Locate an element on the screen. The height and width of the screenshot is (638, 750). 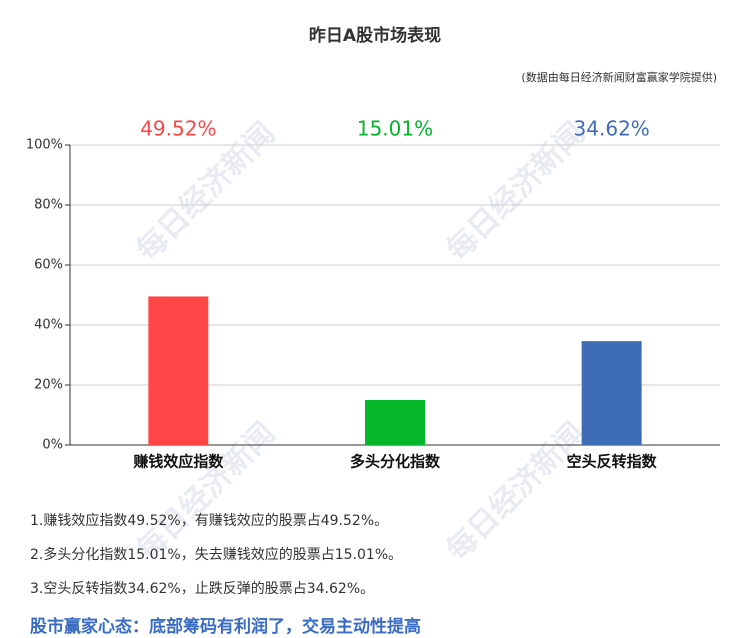
y-tick-label: 40% is located at coordinates (48, 325).